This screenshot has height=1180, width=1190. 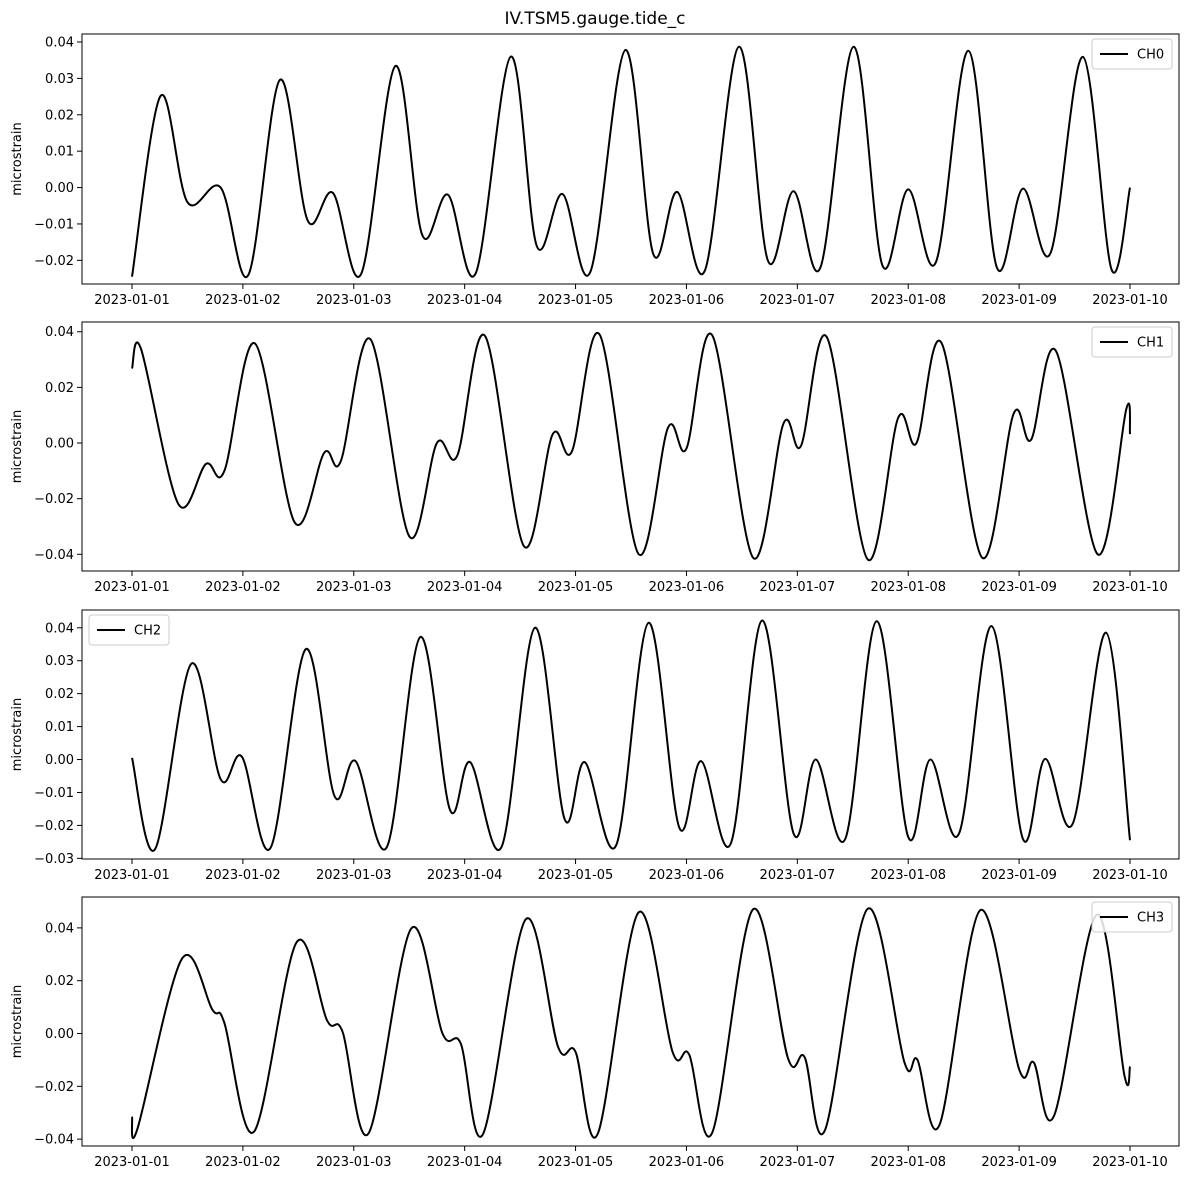 I want to click on x-tick-label: 2023-01-01, so click(x=132, y=587).